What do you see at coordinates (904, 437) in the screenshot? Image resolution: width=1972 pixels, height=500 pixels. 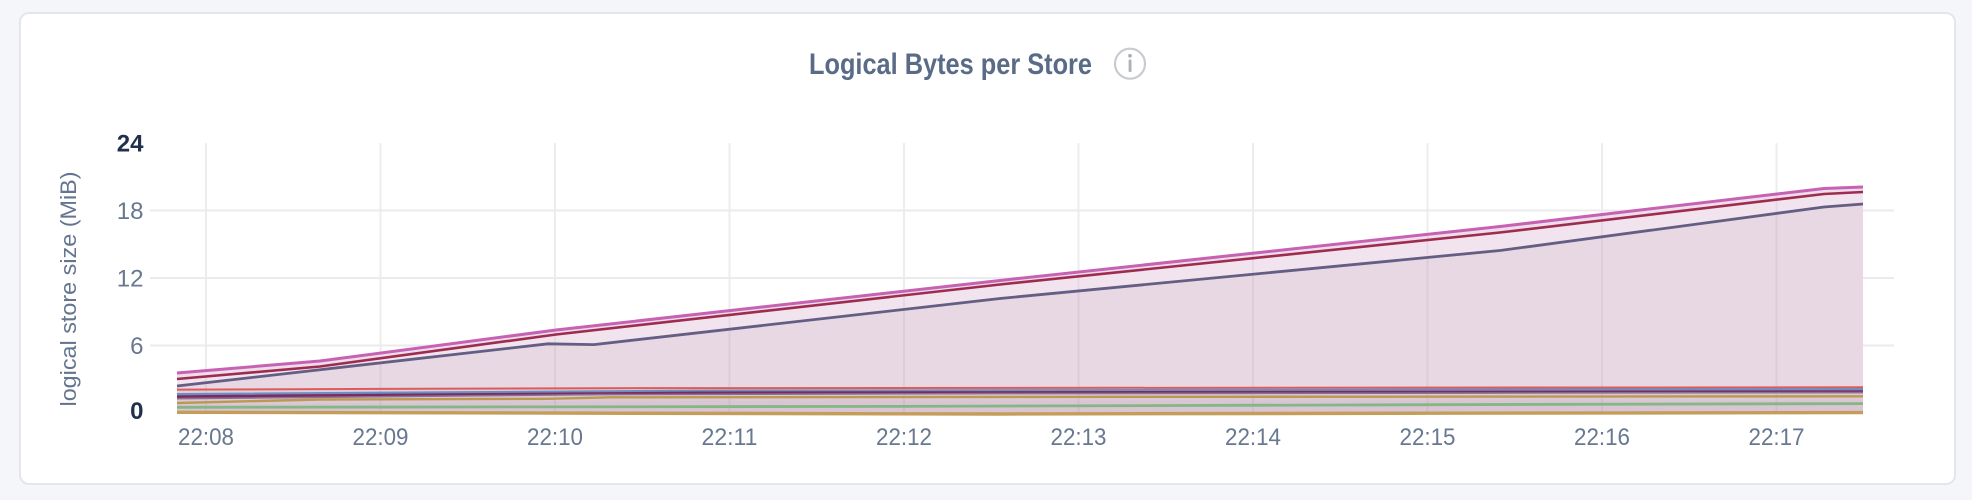 I see `svg-text: 22:12` at bounding box center [904, 437].